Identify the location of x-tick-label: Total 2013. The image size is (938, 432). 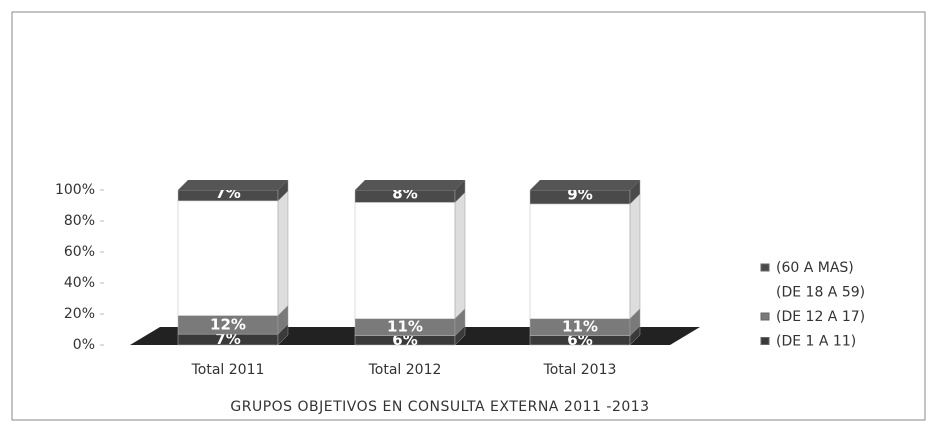
(580, 370).